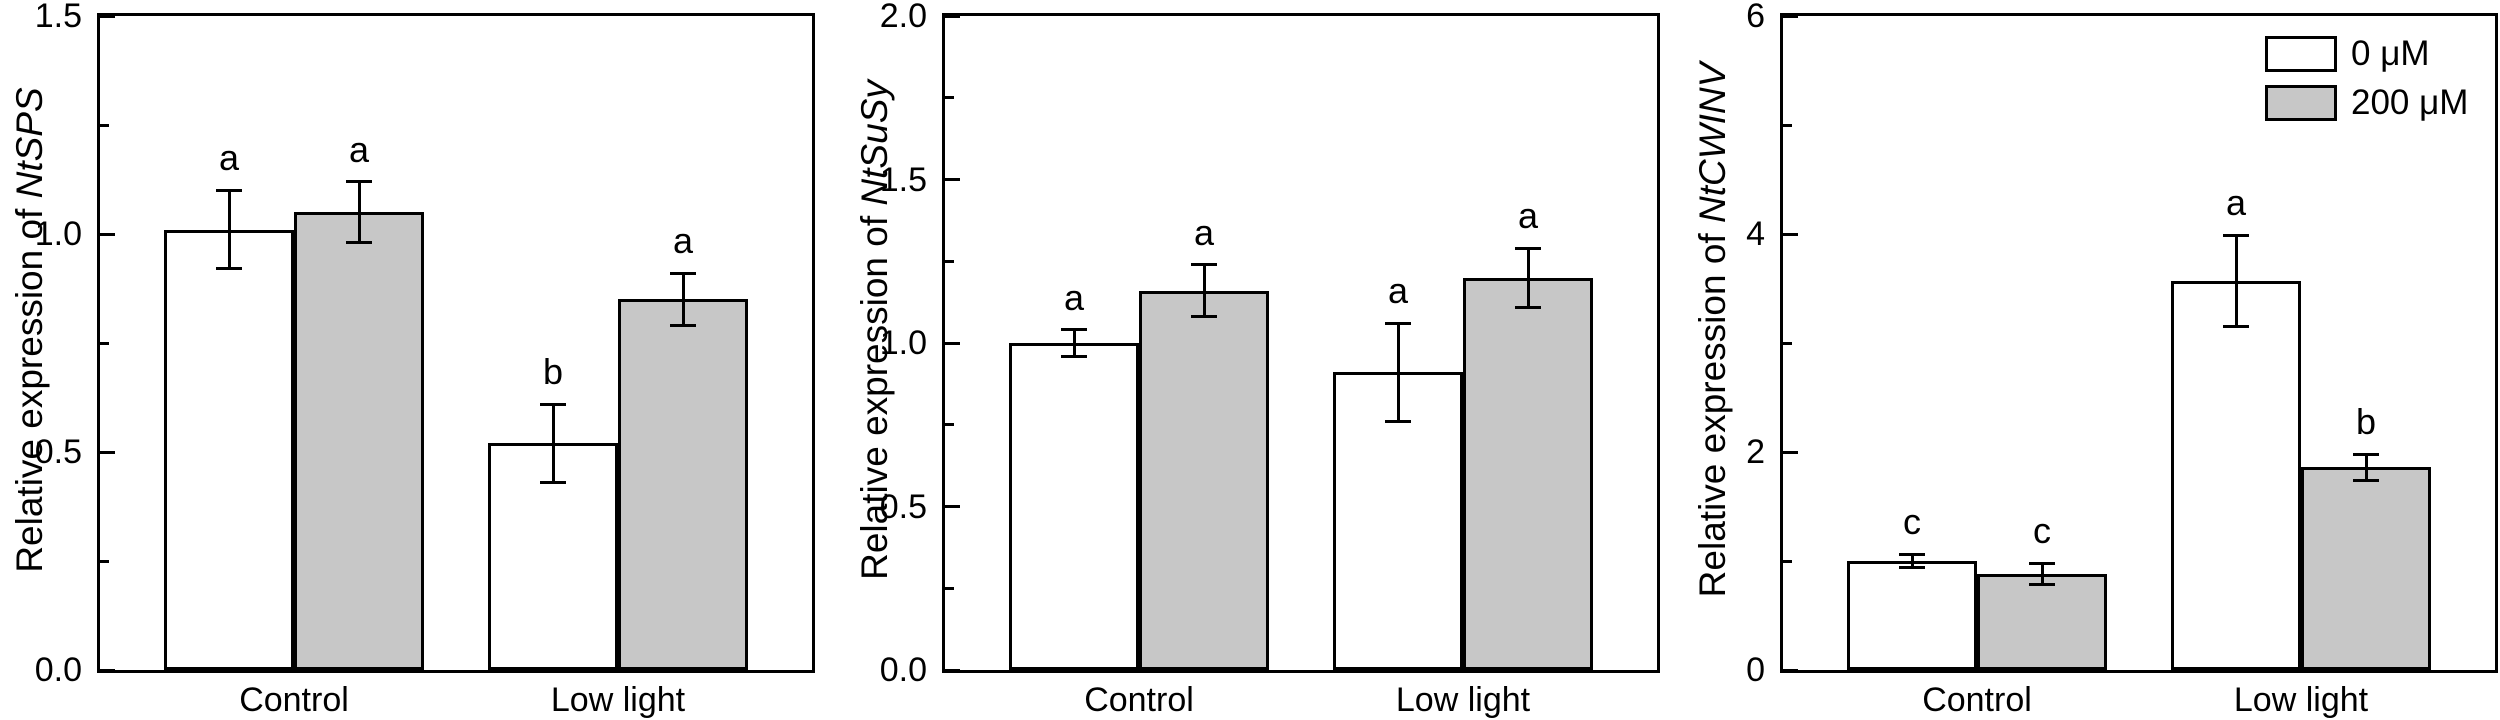 The height and width of the screenshot is (720, 2500). I want to click on legend-swatch-0um, so click(2301, 54).